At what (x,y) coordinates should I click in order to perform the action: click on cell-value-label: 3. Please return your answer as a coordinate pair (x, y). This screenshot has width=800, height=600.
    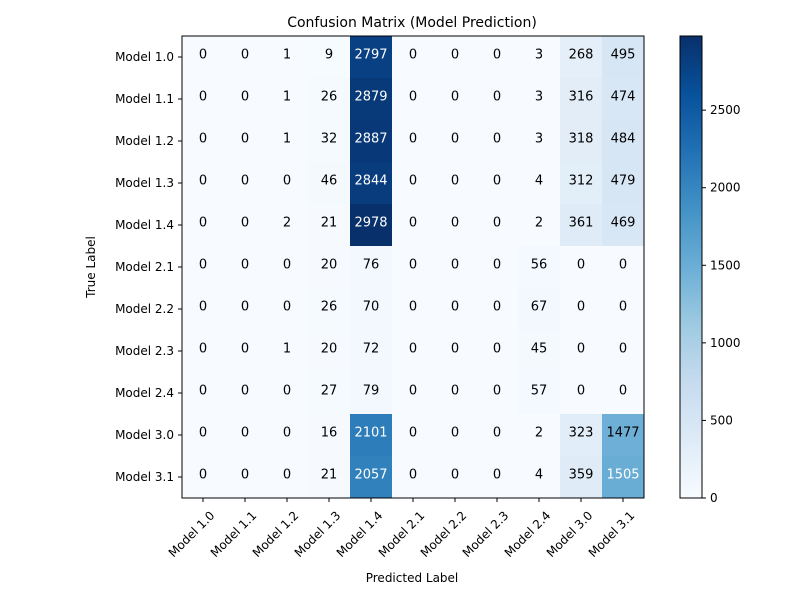
    Looking at the image, I should click on (539, 97).